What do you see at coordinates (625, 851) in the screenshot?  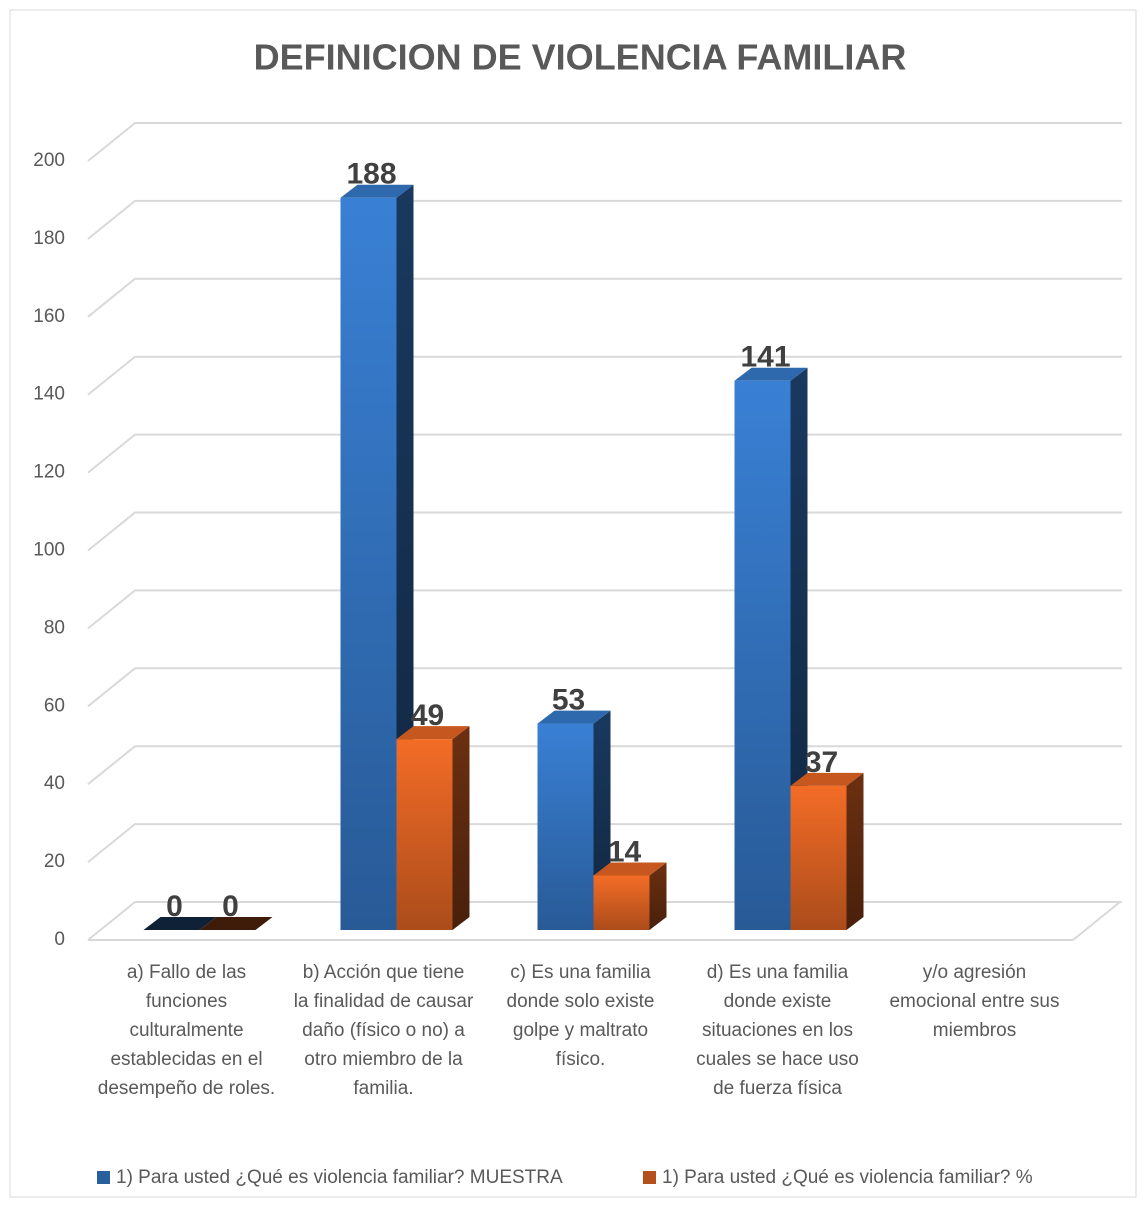 I see `data-label: 14` at bounding box center [625, 851].